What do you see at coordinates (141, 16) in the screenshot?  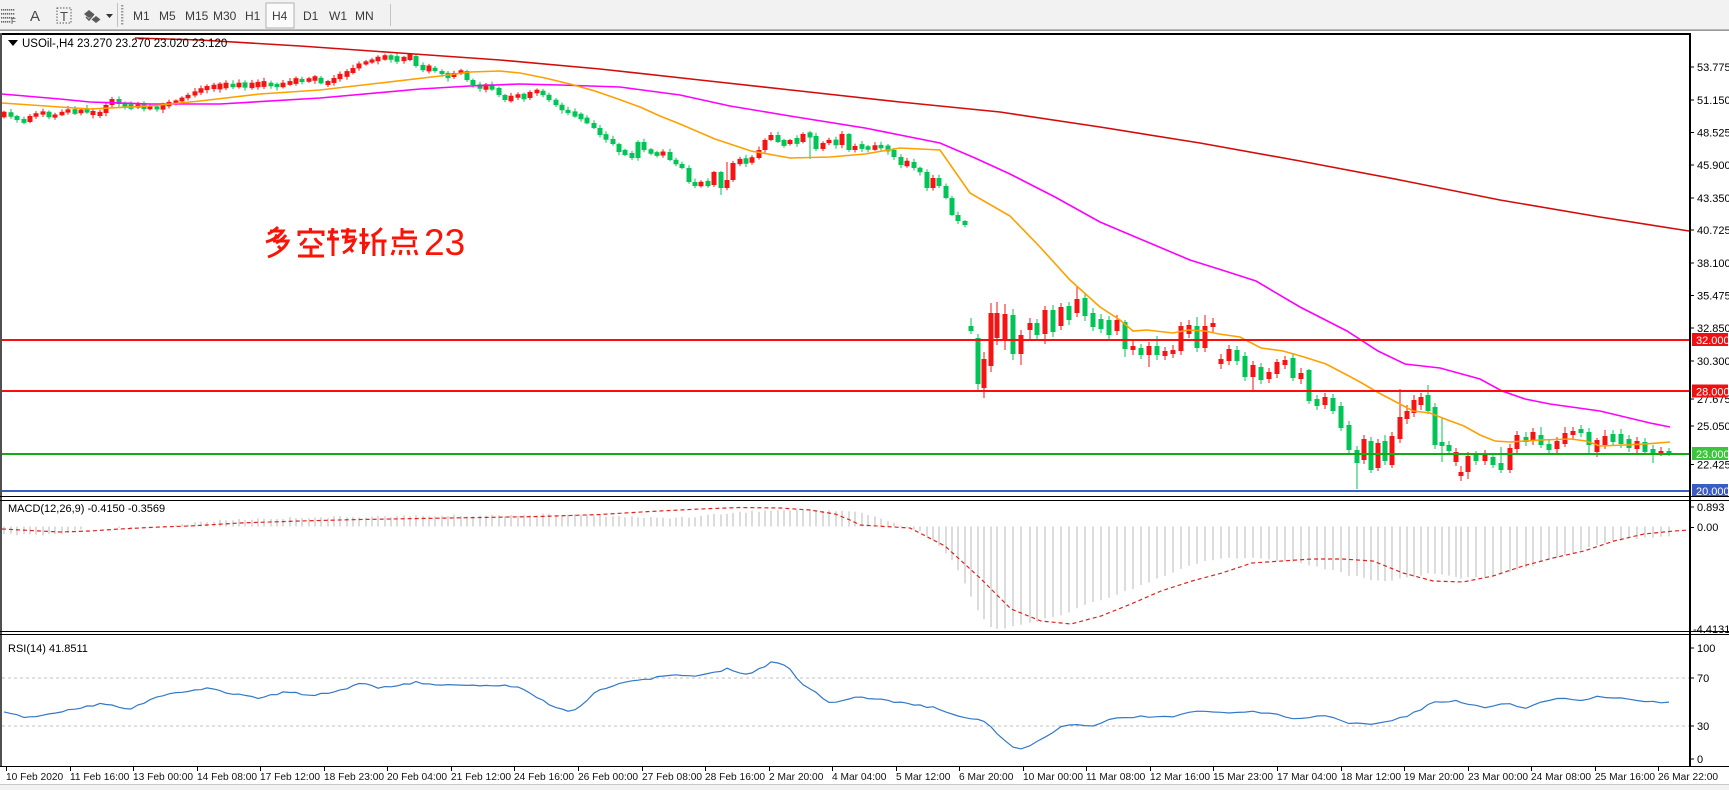 I see `svg-text: M1` at bounding box center [141, 16].